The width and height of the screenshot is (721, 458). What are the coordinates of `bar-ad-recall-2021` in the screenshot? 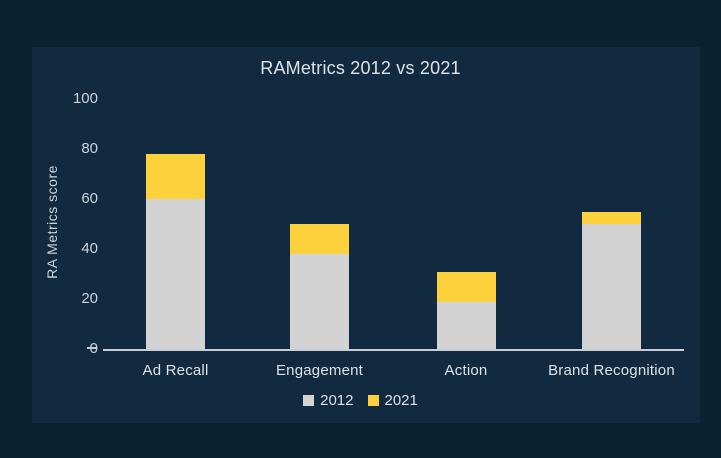 It's located at (175, 176).